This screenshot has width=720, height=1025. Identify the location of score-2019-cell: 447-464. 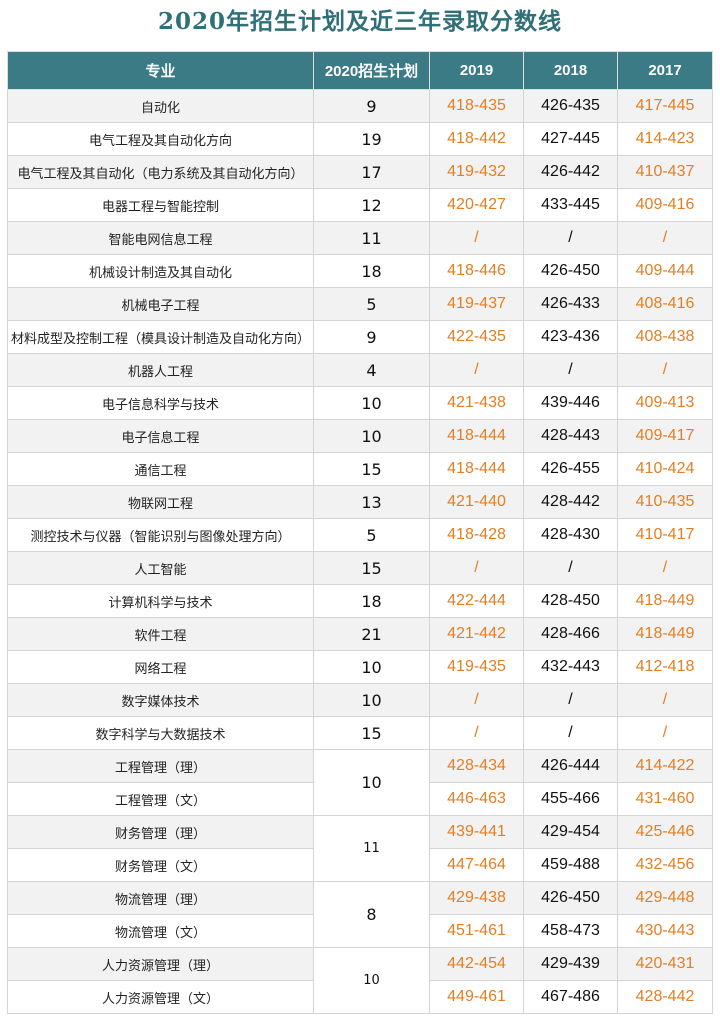
(476, 865).